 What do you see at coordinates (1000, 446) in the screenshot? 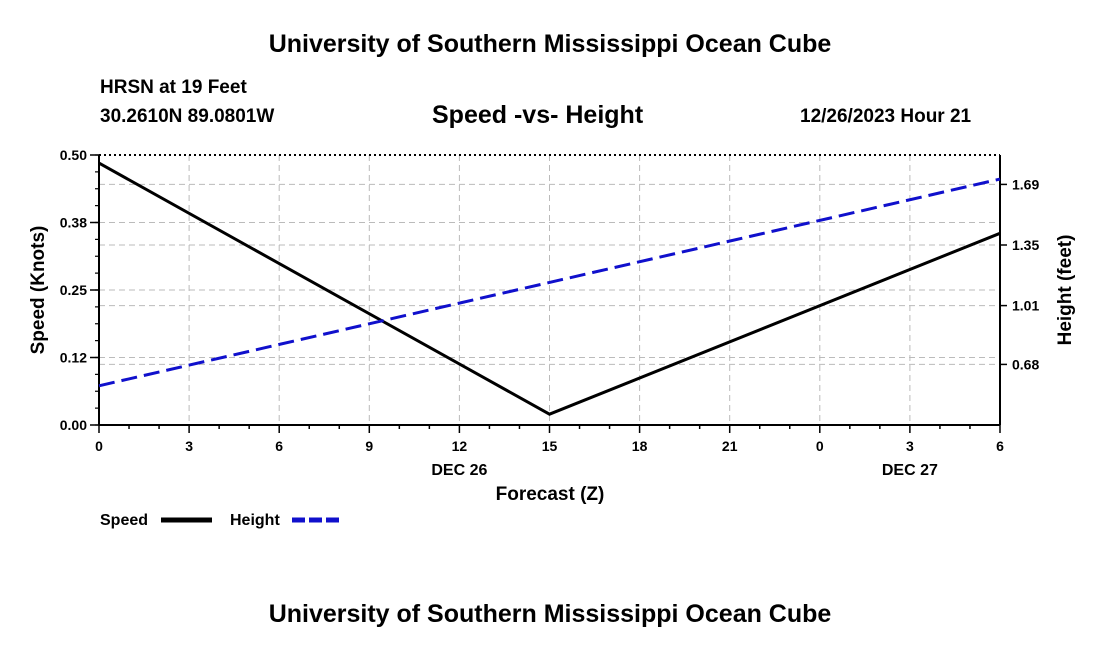
I see `x-tick-label-10: 6` at bounding box center [1000, 446].